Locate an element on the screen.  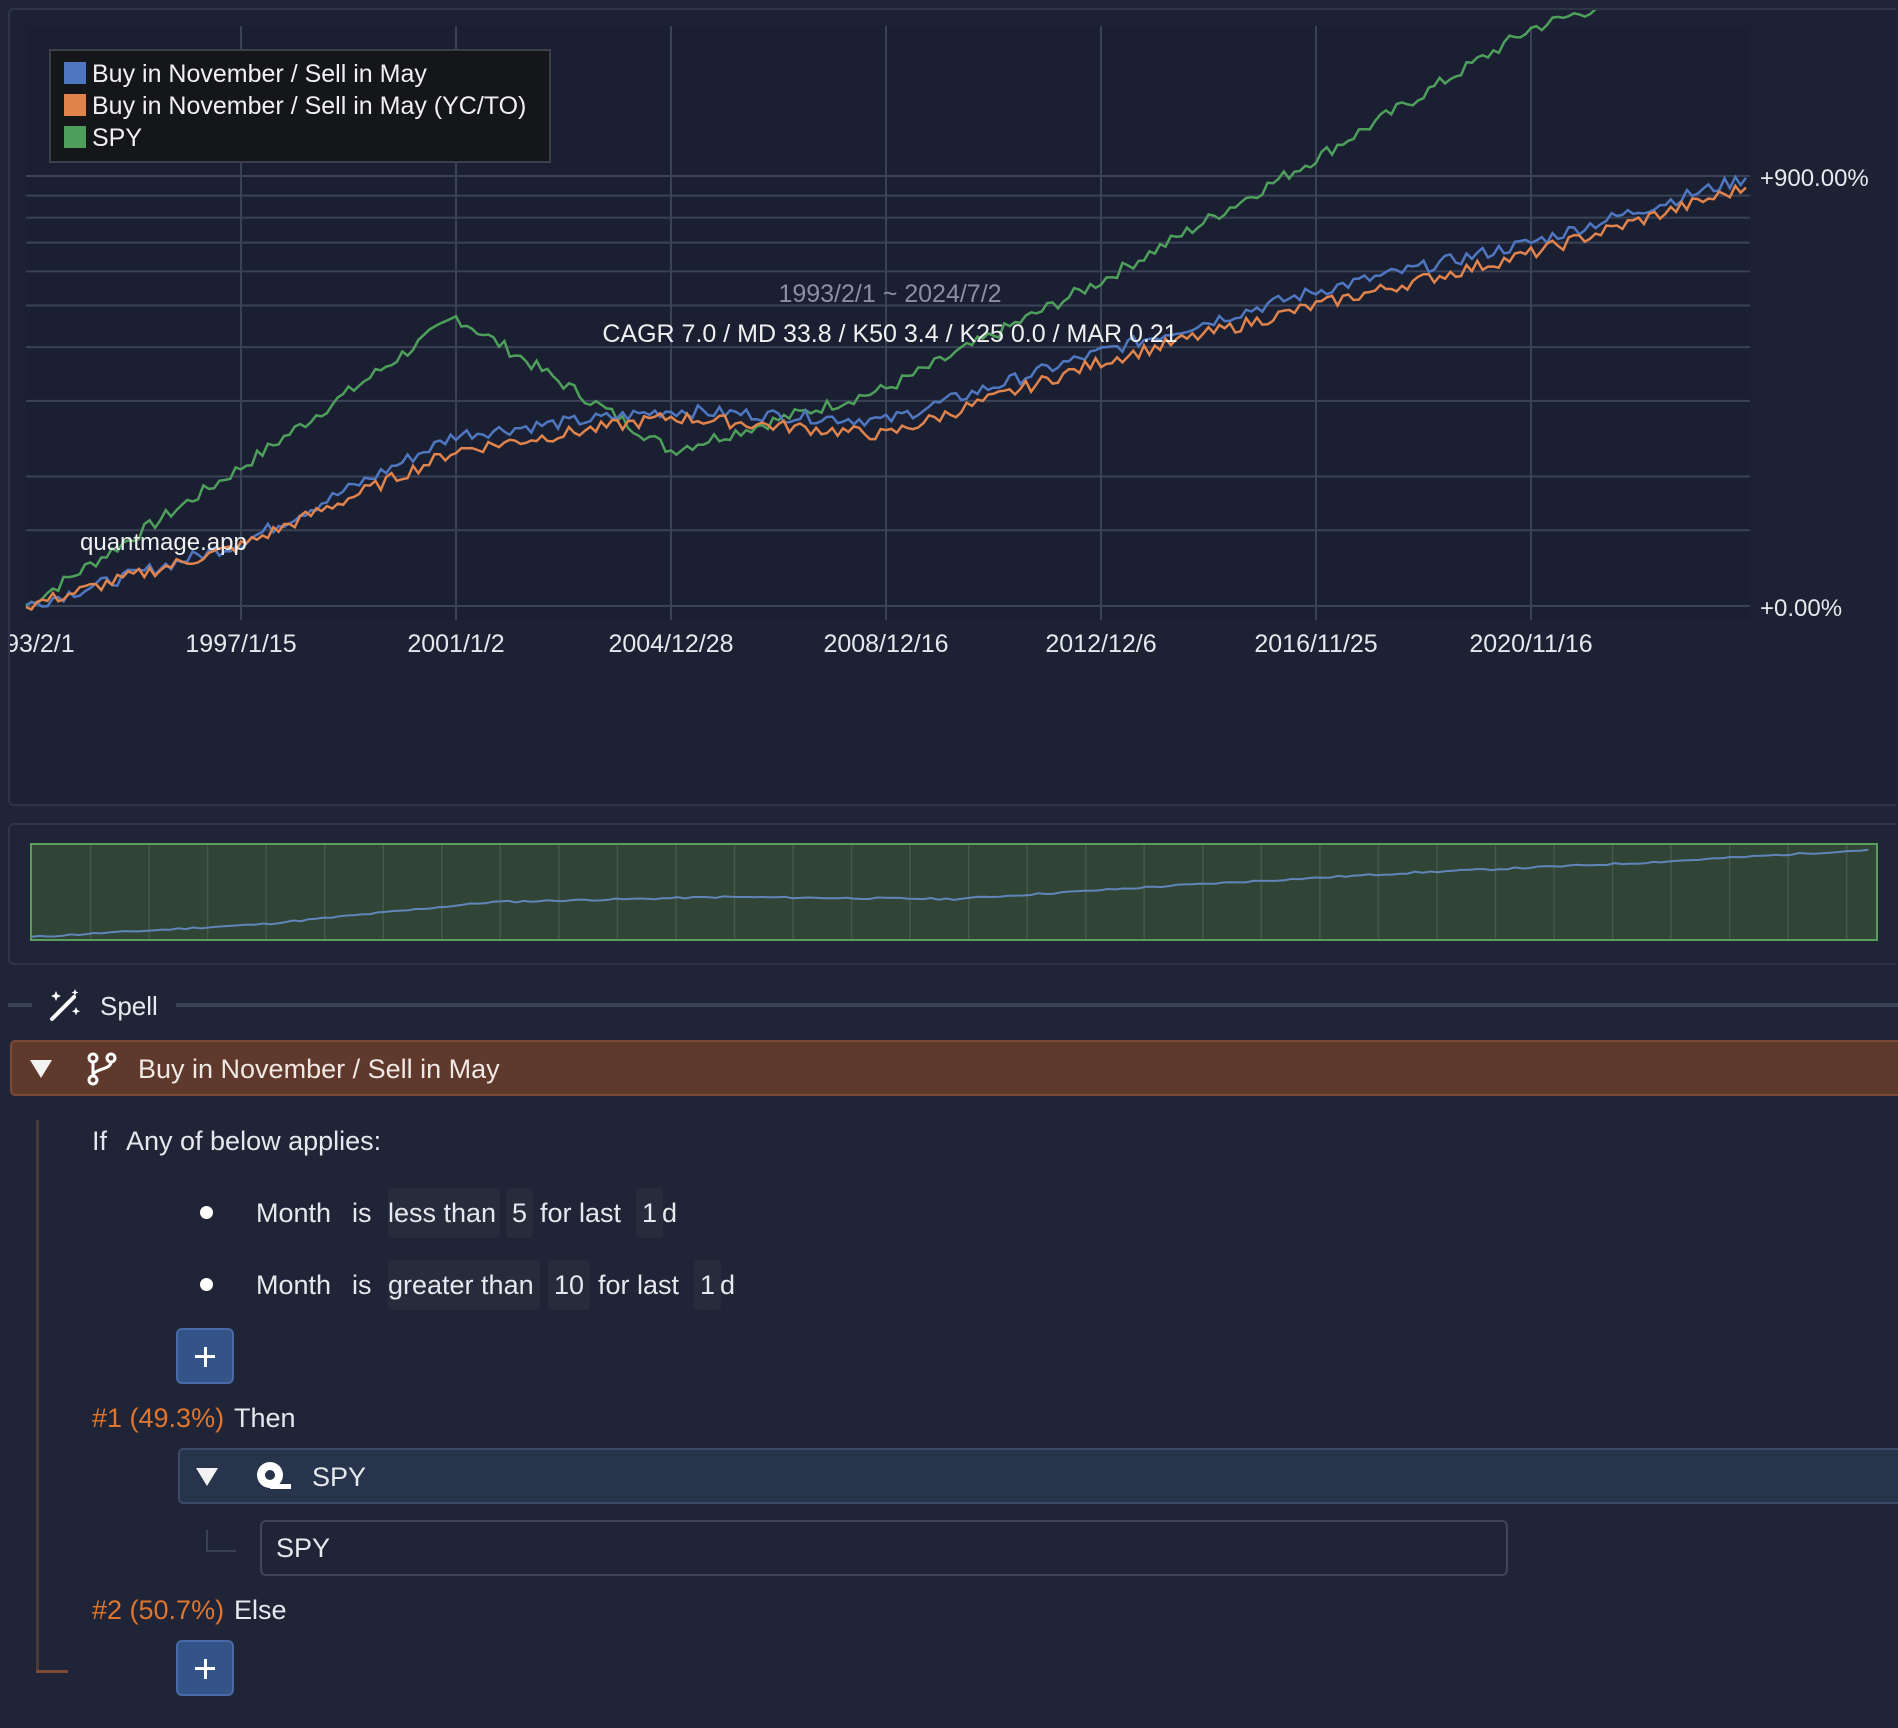
condition-row: Month is less than 5 for last 1 d is located at coordinates (496, 1213).